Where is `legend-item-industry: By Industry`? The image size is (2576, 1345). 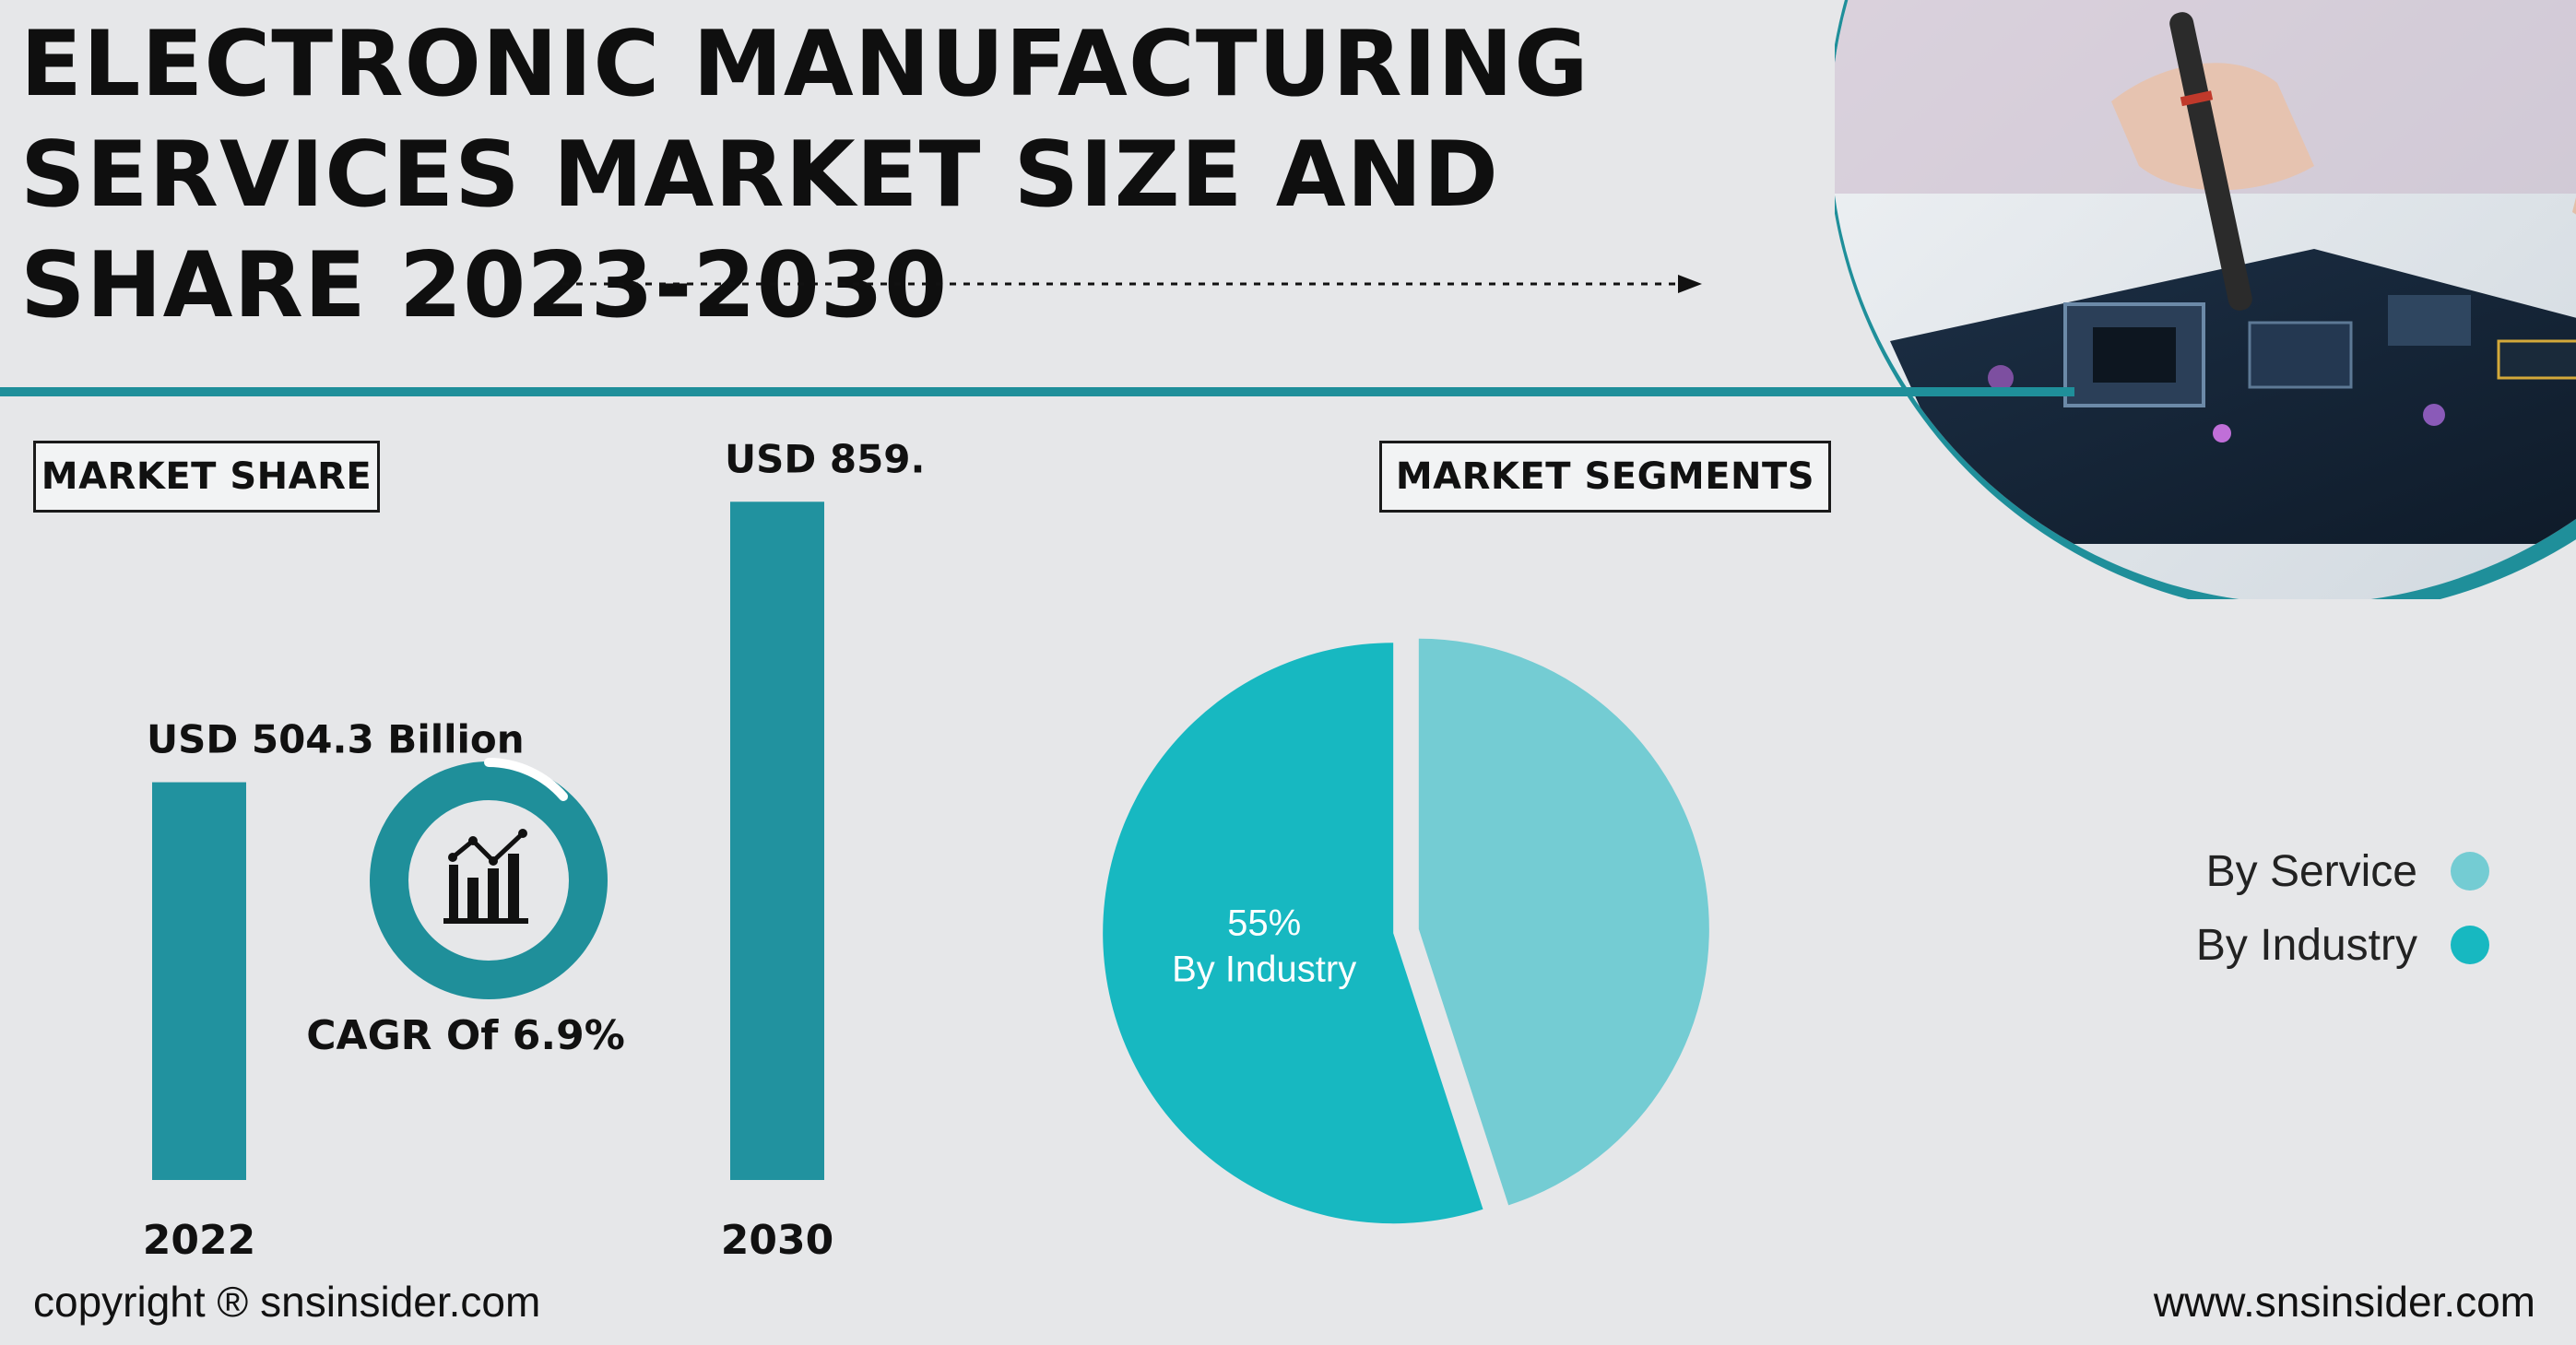
legend-item-industry: By Industry is located at coordinates (2258, 945).